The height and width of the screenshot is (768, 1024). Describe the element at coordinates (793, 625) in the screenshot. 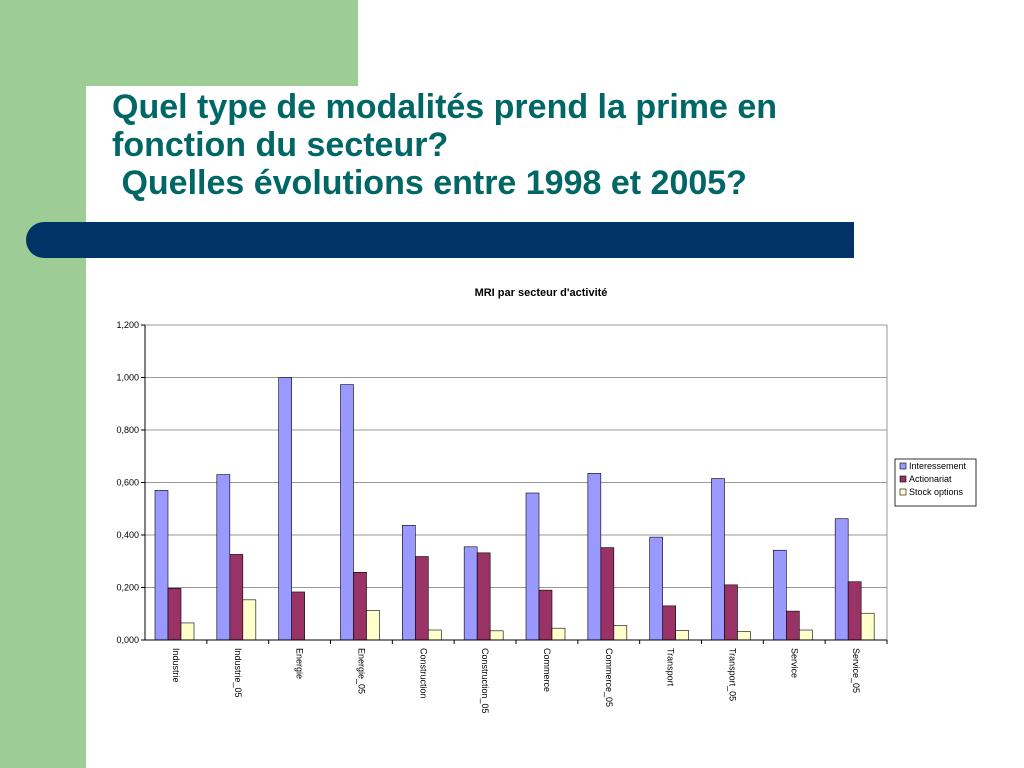

I see `bar-actionariat-service` at that location.